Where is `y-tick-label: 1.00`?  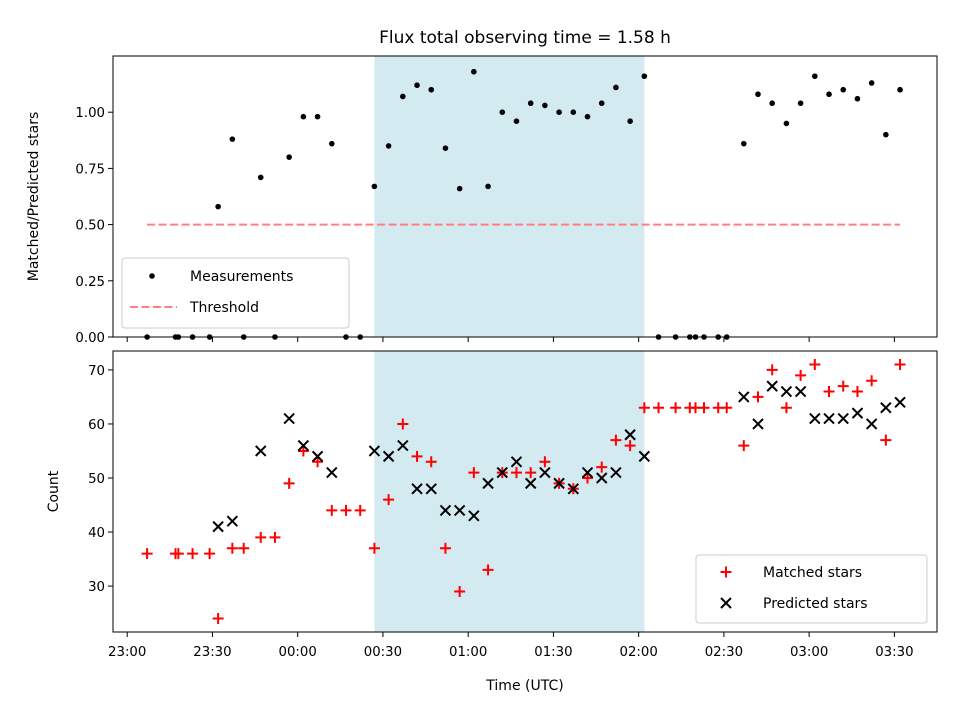
y-tick-label: 1.00 is located at coordinates (90, 113).